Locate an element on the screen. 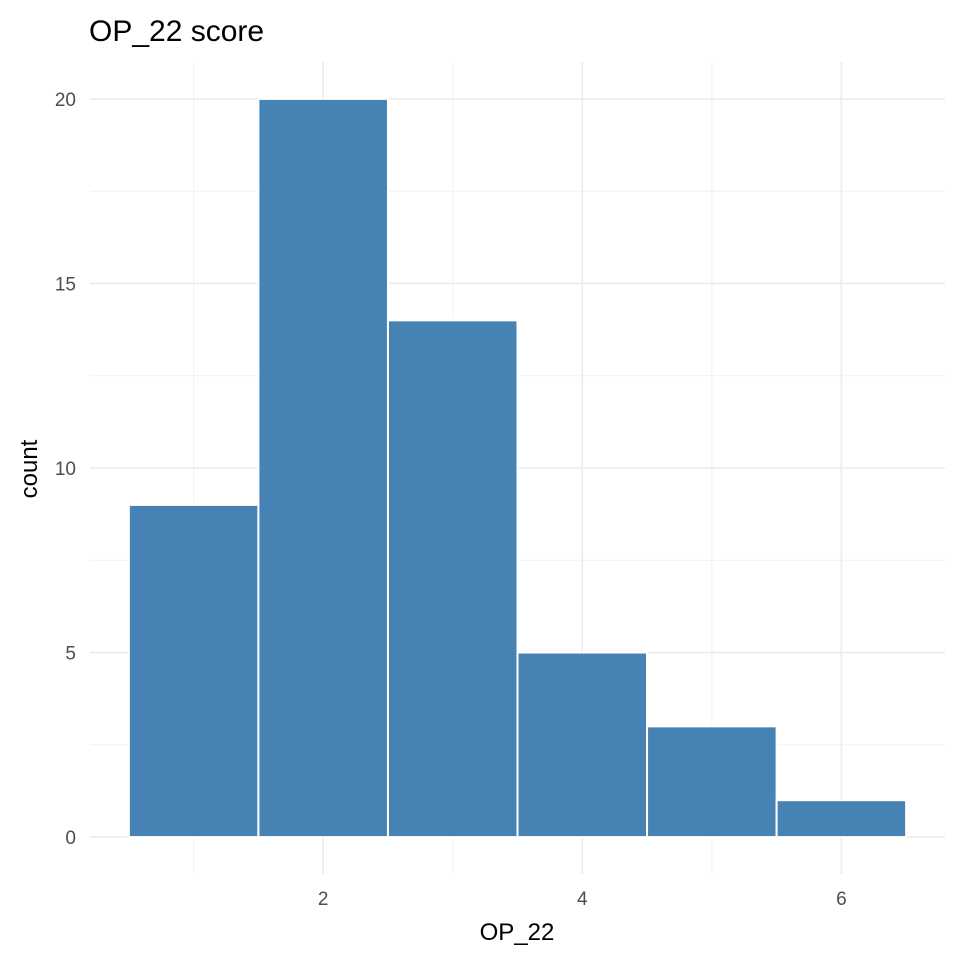  chart-title: OP_22 score is located at coordinates (176, 31).